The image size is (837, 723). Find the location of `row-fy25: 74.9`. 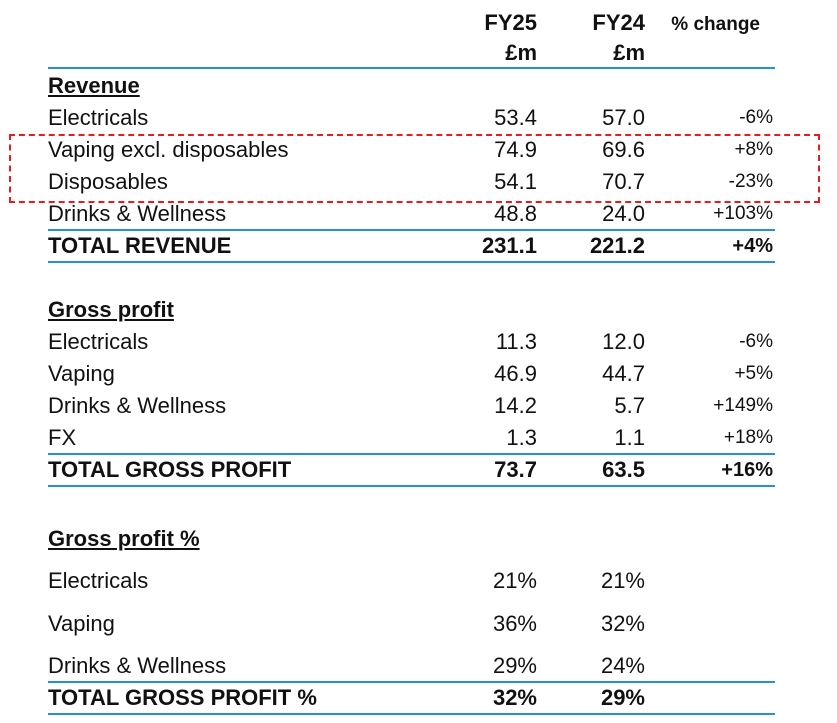

row-fy25: 74.9 is located at coordinates (515, 149).